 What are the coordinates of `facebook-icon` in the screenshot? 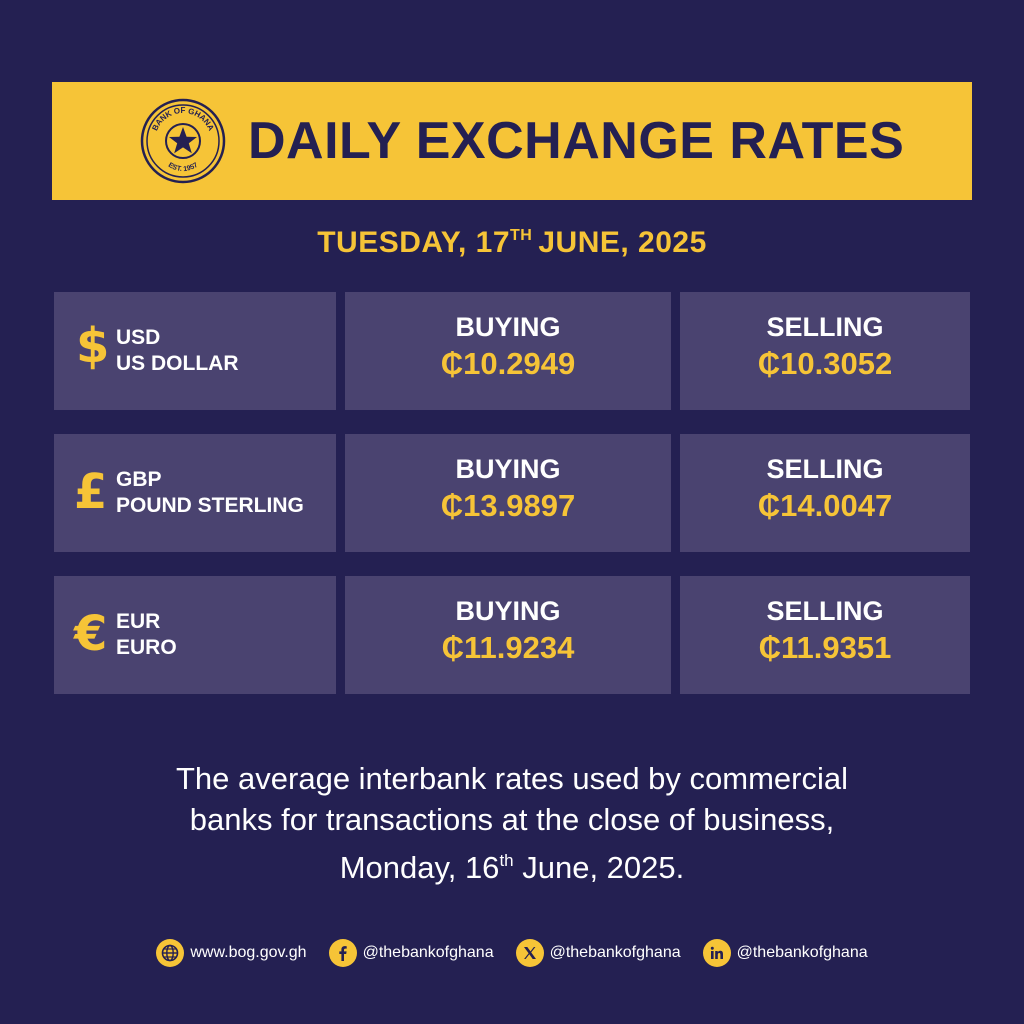 It's located at (342, 953).